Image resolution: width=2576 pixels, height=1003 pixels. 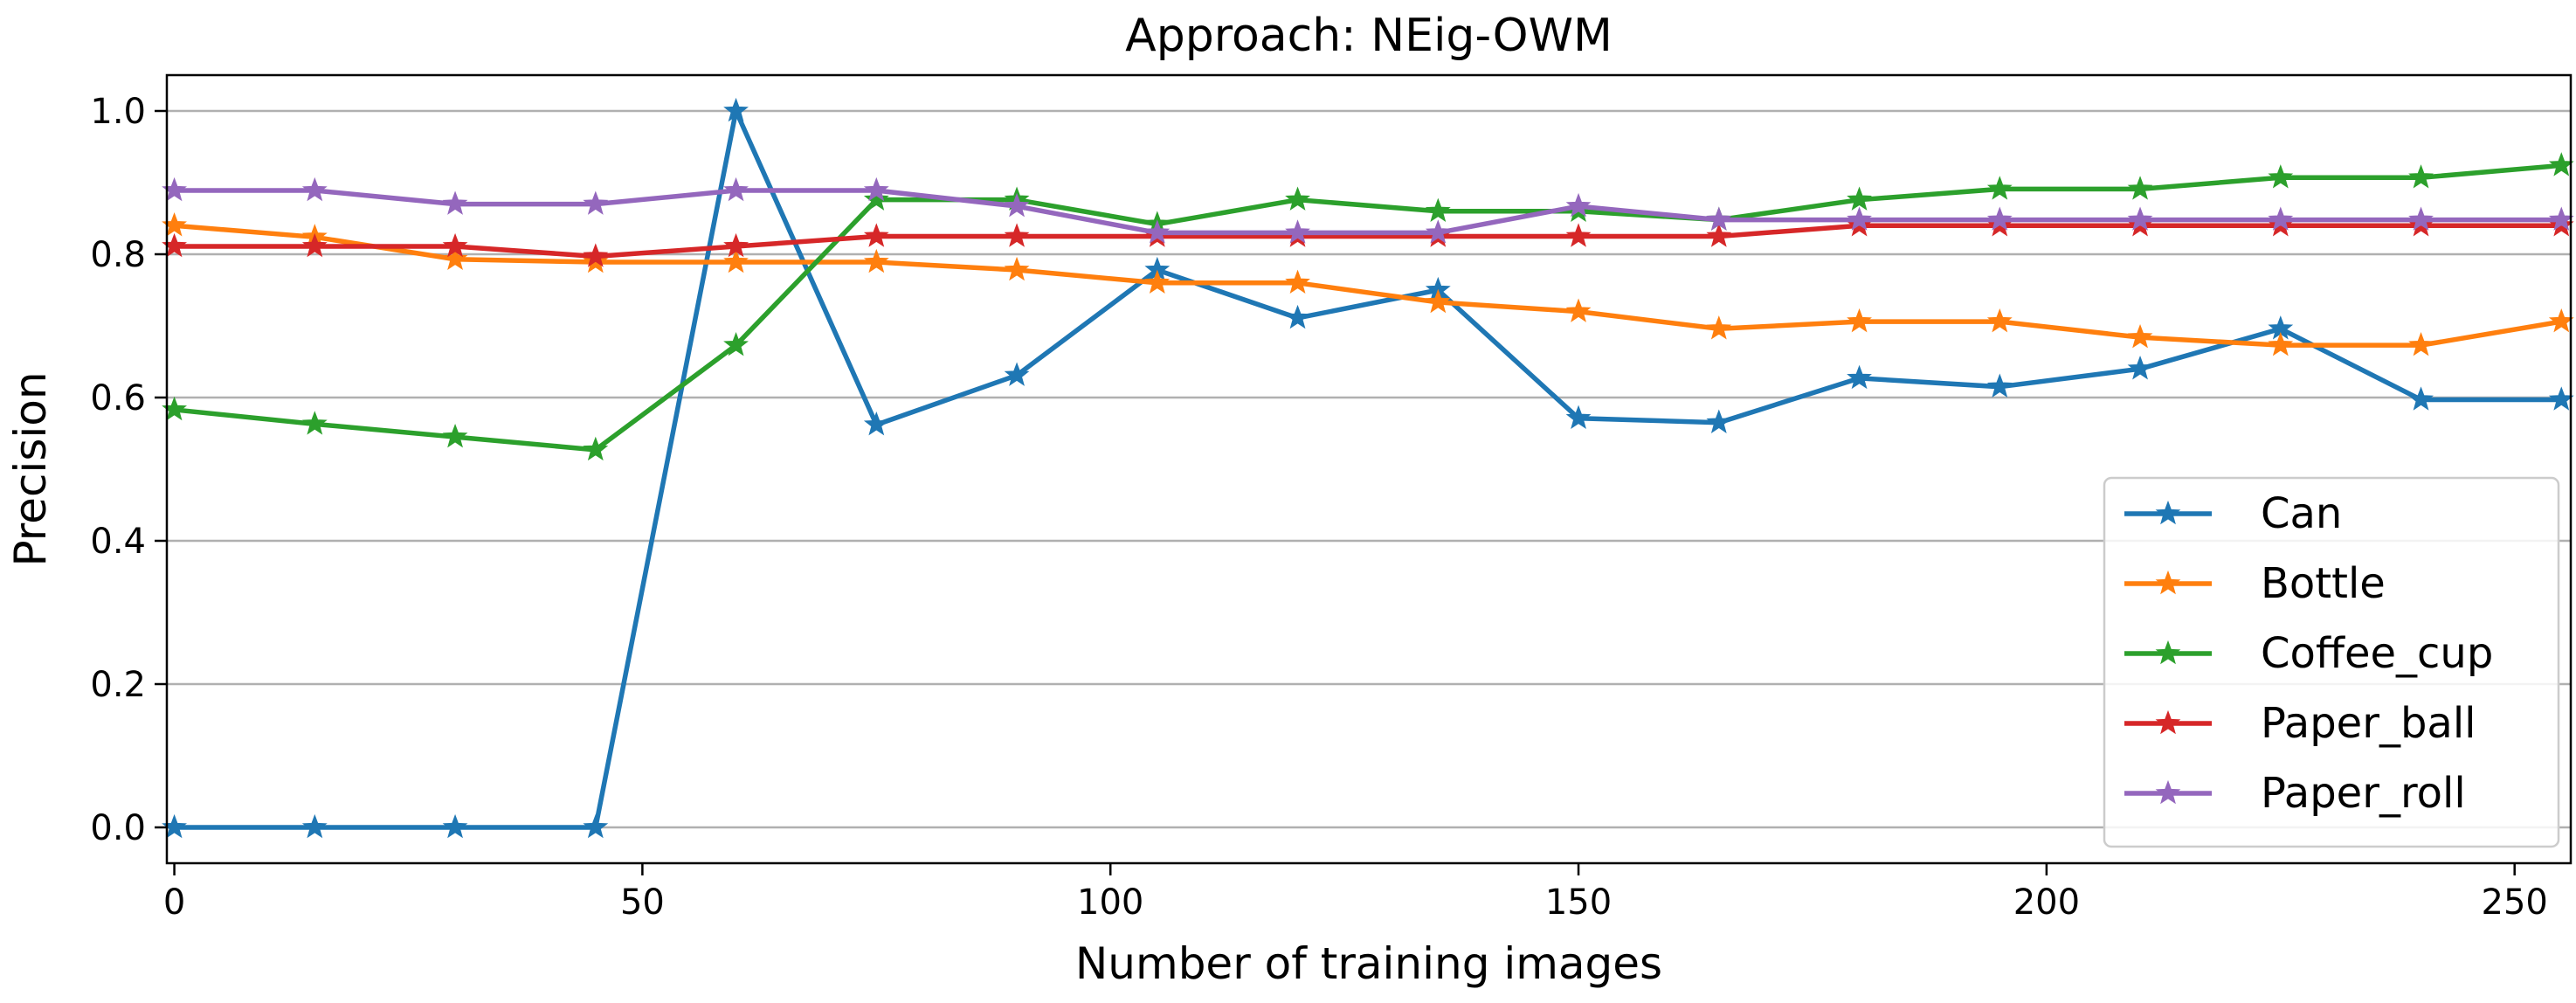 I want to click on legend: Can Bottle Coffee_cup Paper_ball Paper_roll, so click(x=2331, y=662).